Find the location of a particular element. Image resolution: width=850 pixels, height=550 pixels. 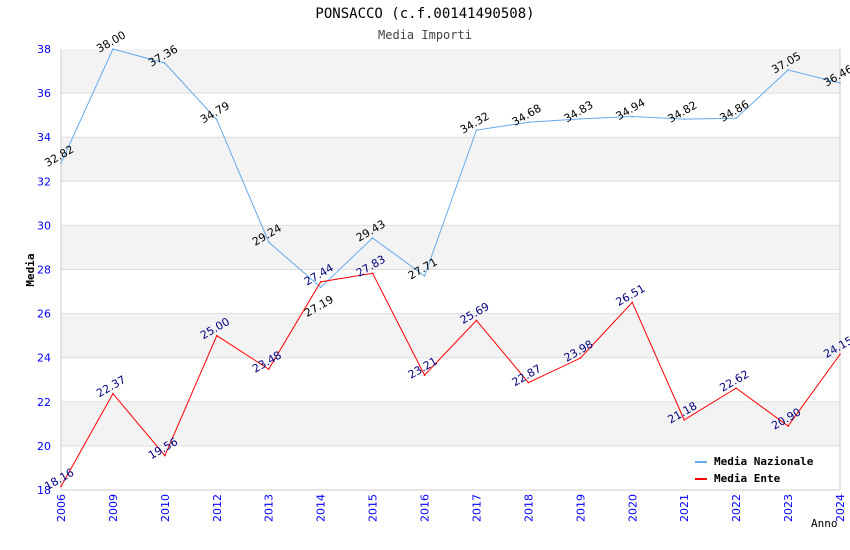

y-tick-label: 18 is located at coordinates (44, 490).